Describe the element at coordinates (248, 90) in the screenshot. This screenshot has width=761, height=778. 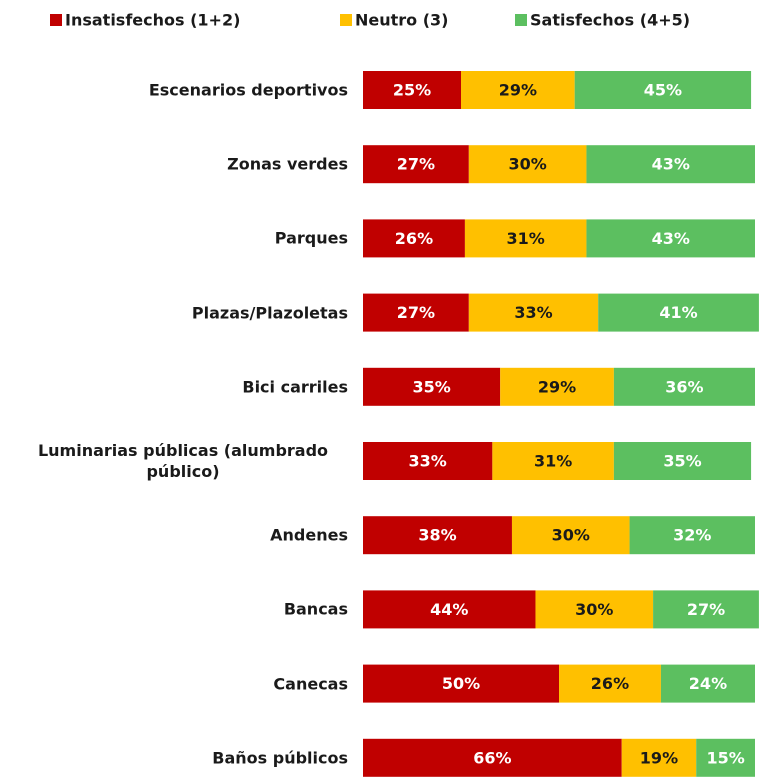
I see `category-label: Escenarios deportivos` at that location.